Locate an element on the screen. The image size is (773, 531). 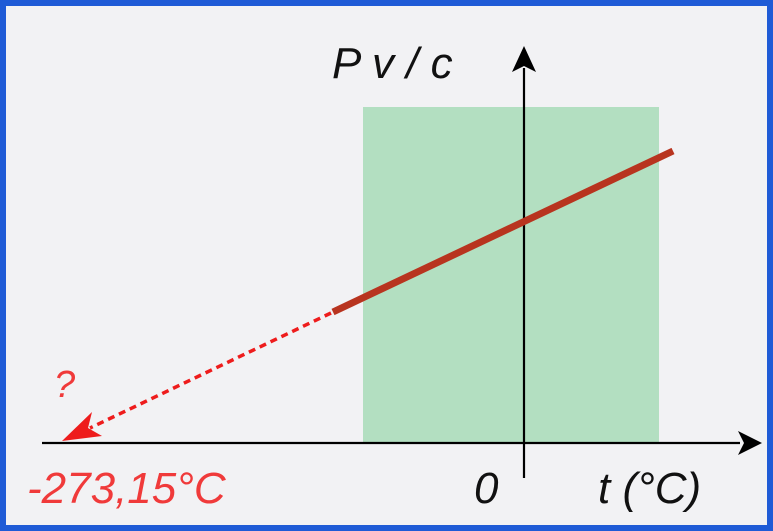
extrapolation-dashed-line is located at coordinates (210, 370).